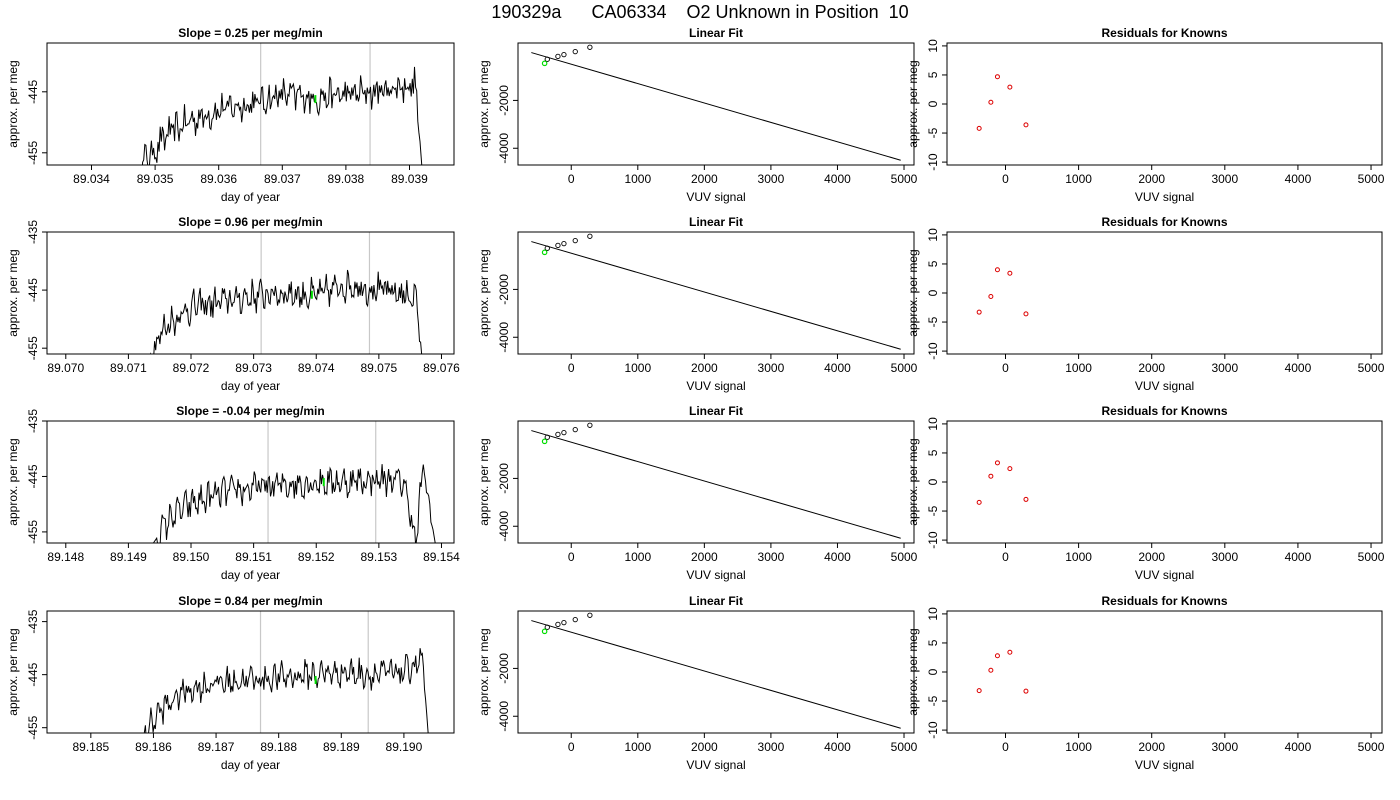 The image size is (1400, 800). Describe the element at coordinates (191, 368) in the screenshot. I see `x-tick-label: 89.072` at that location.